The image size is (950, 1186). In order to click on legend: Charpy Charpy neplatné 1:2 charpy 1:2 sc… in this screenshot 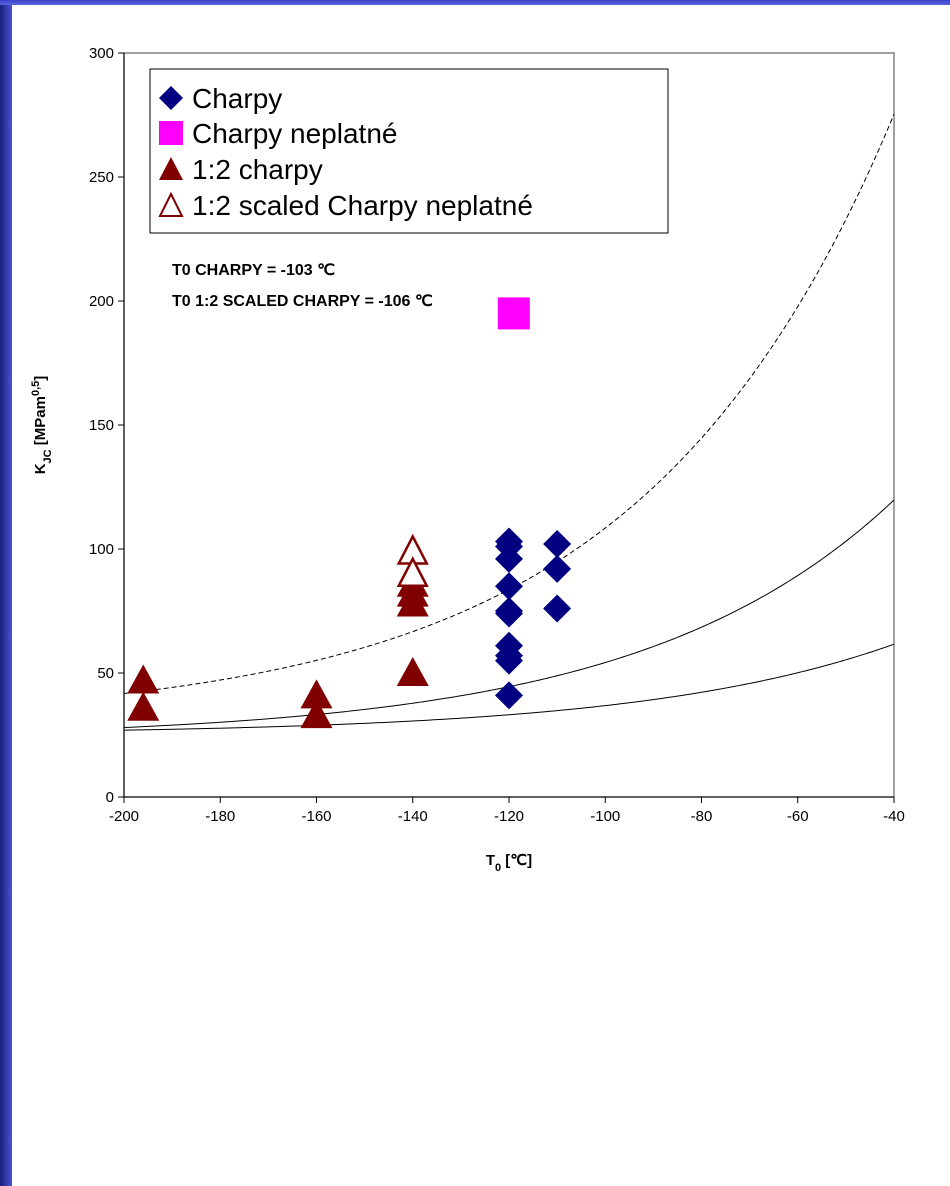, I will do `click(409, 151)`.